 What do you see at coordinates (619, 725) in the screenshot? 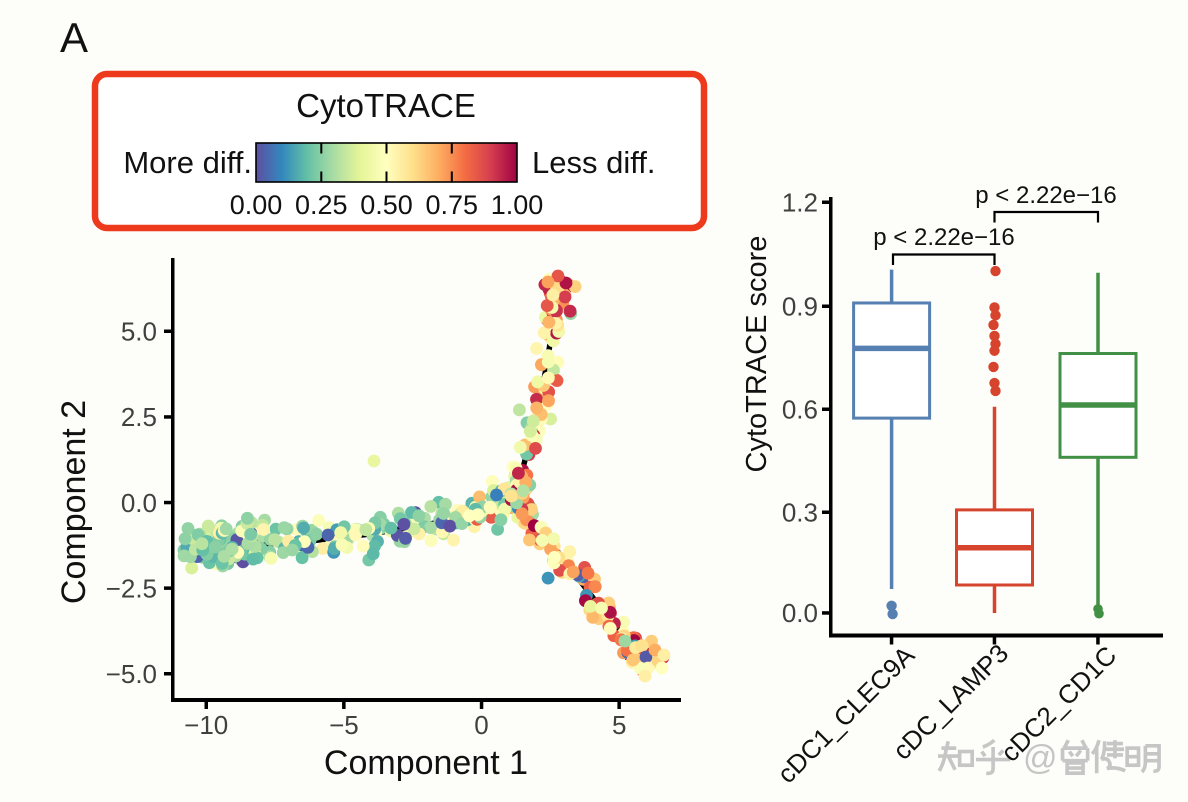
I see `svg-text: 5` at bounding box center [619, 725].